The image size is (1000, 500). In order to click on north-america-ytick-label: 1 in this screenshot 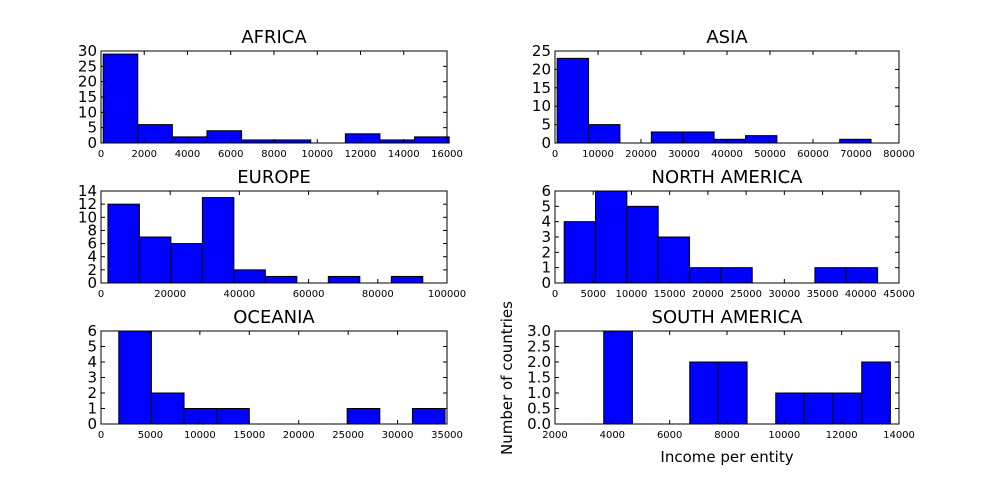, I will do `click(546, 268)`.